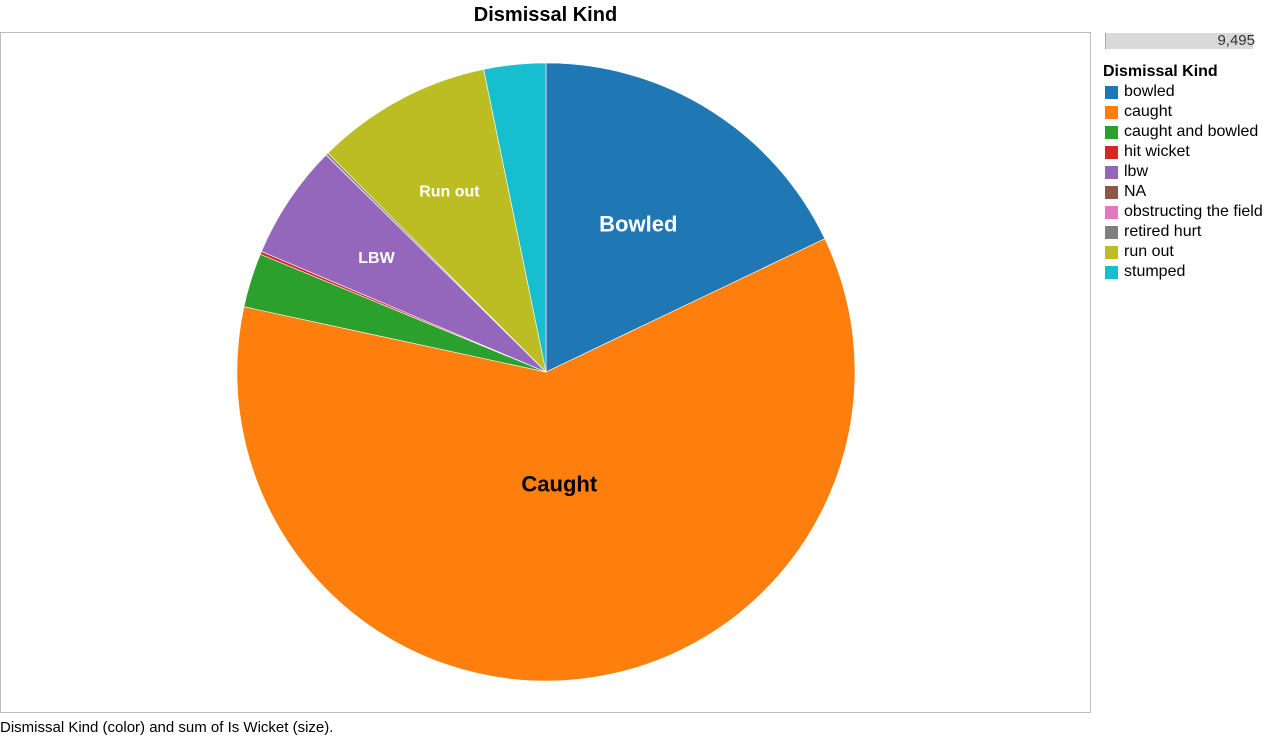  I want to click on legend-item-na: NA, so click(1185, 192).